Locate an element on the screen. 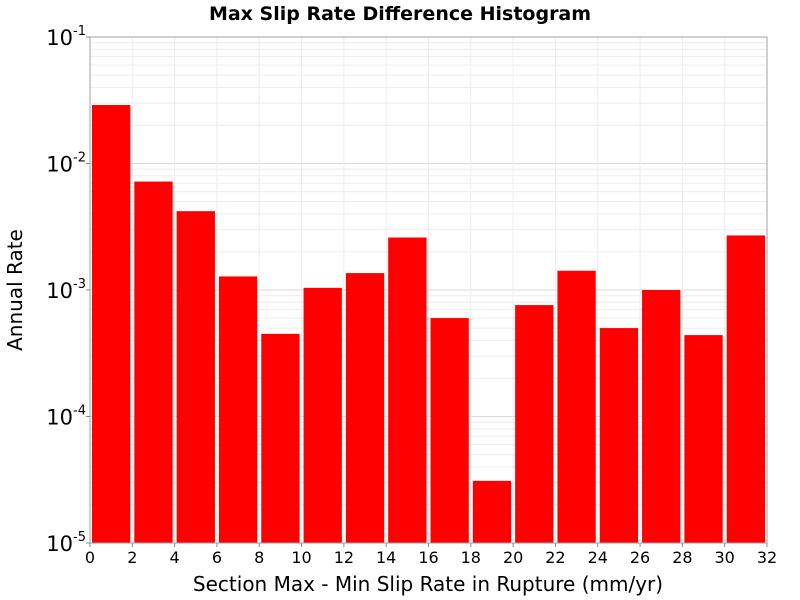 Image resolution: width=800 pixels, height=600 pixels. x-tick-label: 28 is located at coordinates (682, 557).